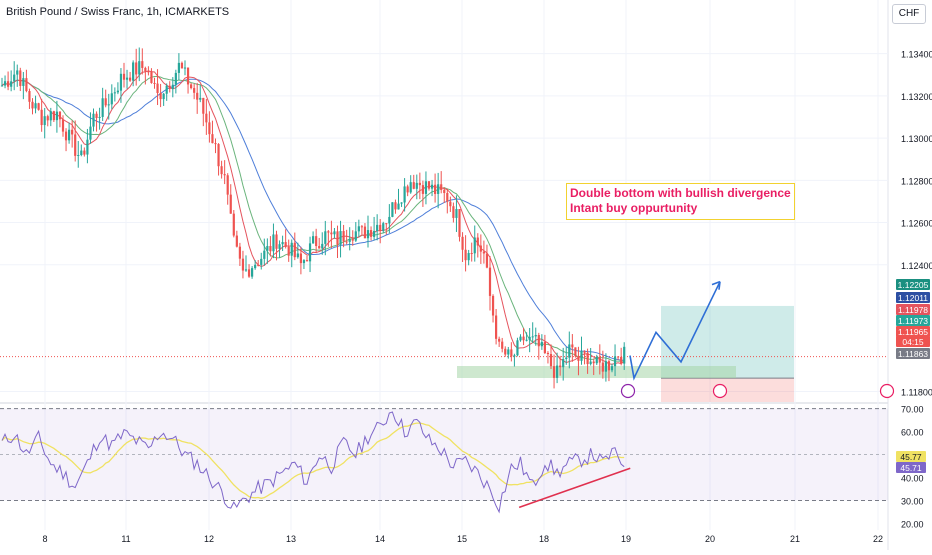 This screenshot has height=555, width=932. I want to click on stop-loss-zone, so click(727, 390).